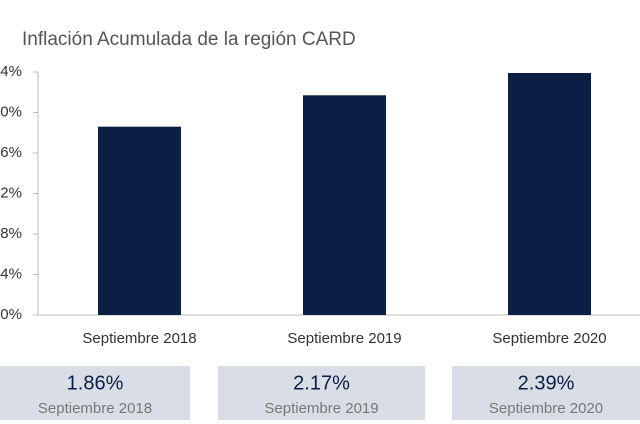  What do you see at coordinates (11, 314) in the screenshot?
I see `y-tick-label: 0.0%` at bounding box center [11, 314].